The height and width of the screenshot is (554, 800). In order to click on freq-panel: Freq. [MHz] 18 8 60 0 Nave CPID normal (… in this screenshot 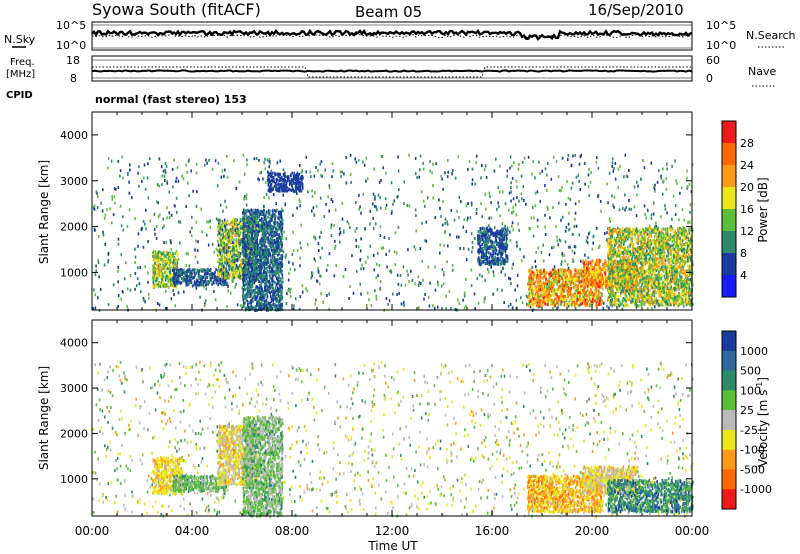, I will do `click(391, 80)`.